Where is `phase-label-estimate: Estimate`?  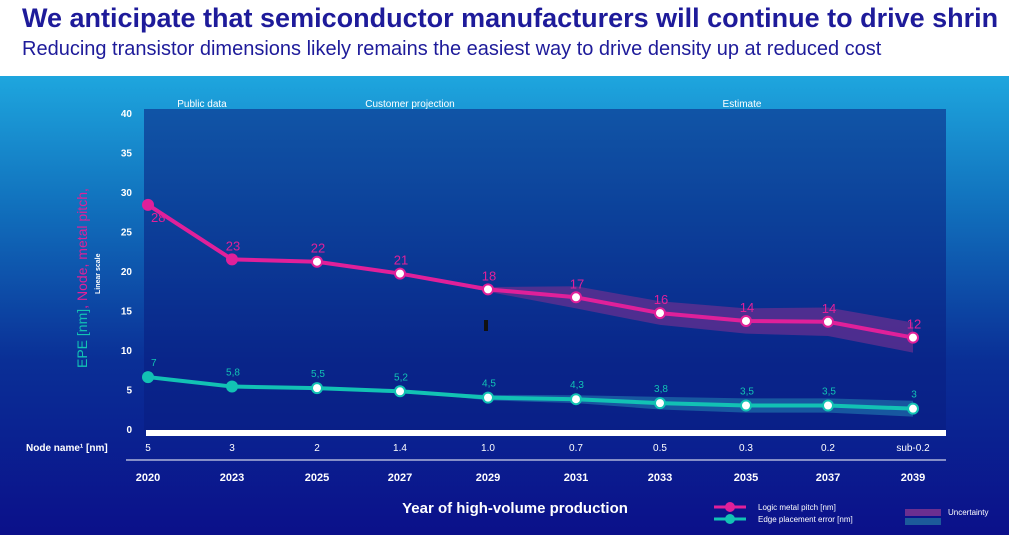
phase-label-estimate: Estimate is located at coordinates (742, 104).